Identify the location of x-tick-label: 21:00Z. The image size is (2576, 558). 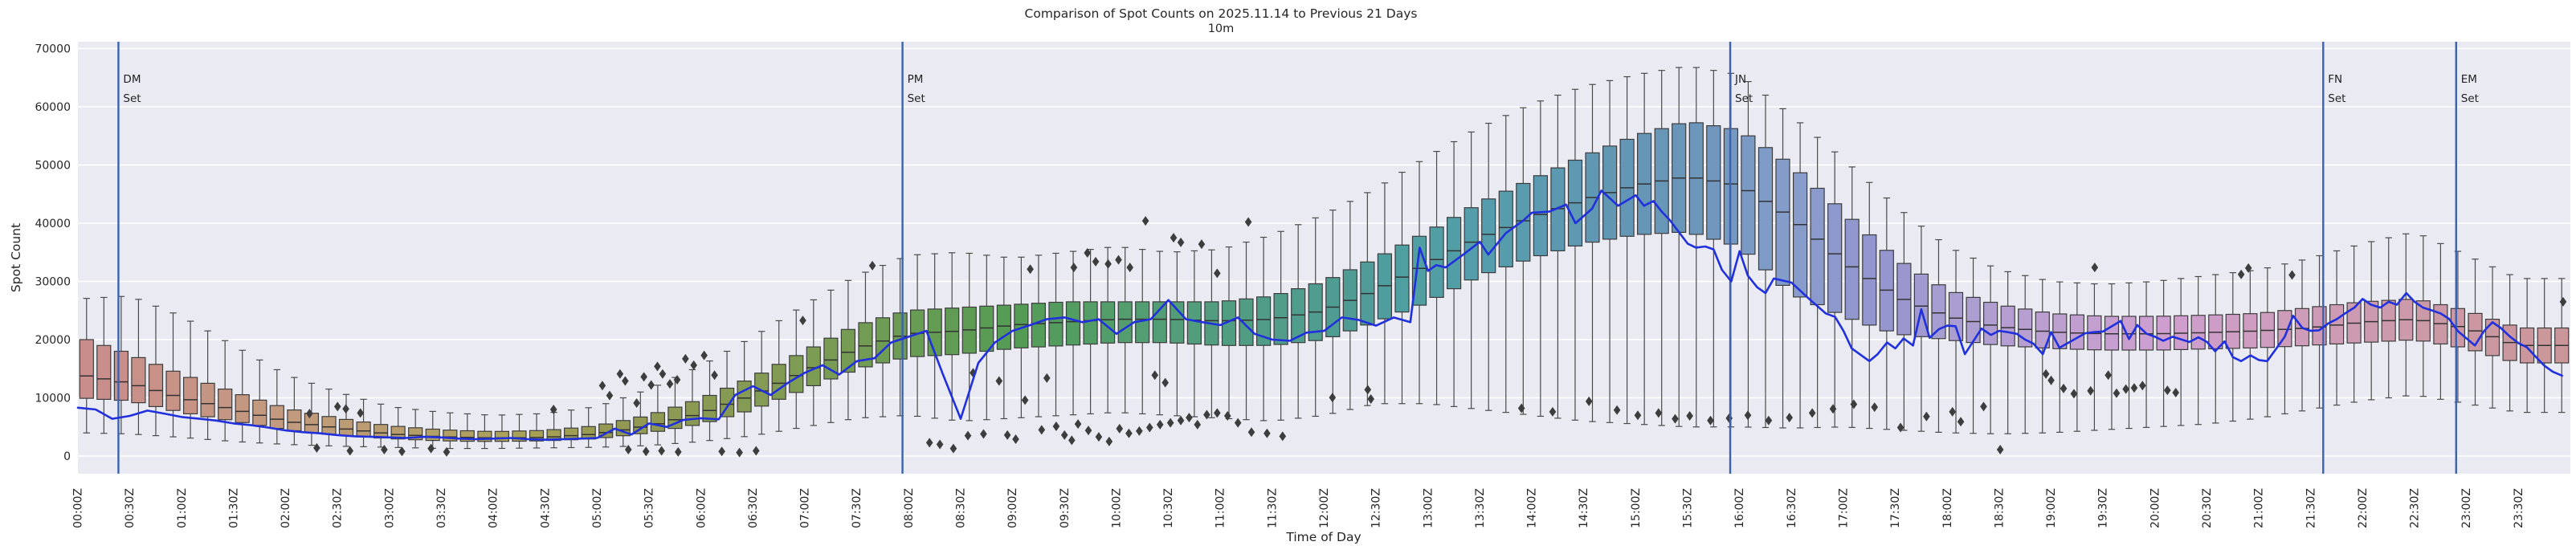
(2259, 508).